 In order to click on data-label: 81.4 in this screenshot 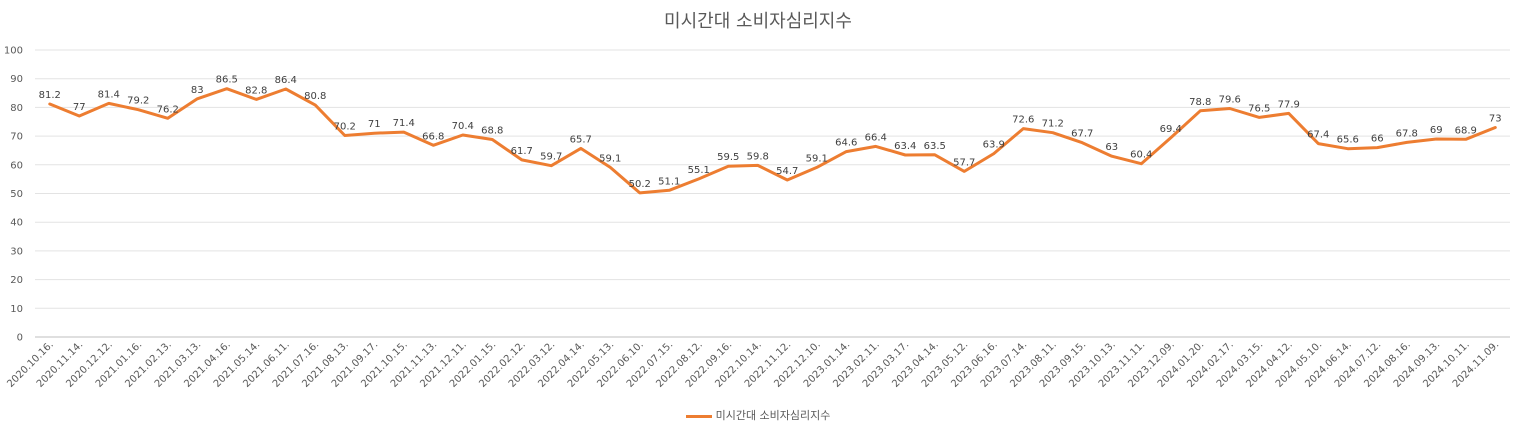, I will do `click(109, 94)`.